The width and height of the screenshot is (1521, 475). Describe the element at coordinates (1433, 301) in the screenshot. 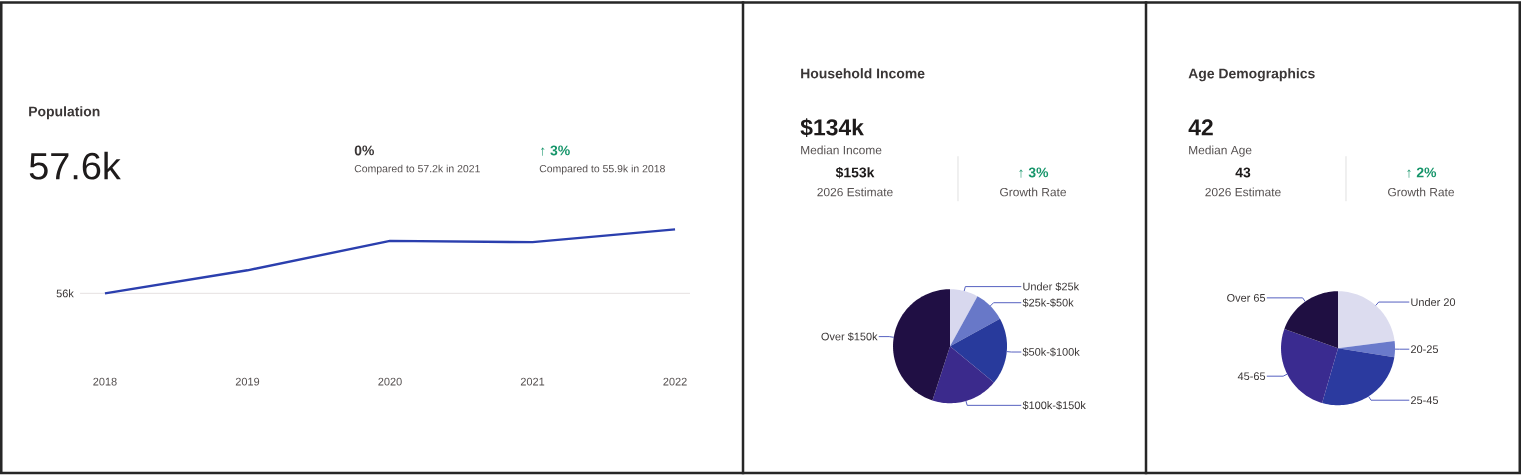

I see `slice-label: Under 20` at that location.